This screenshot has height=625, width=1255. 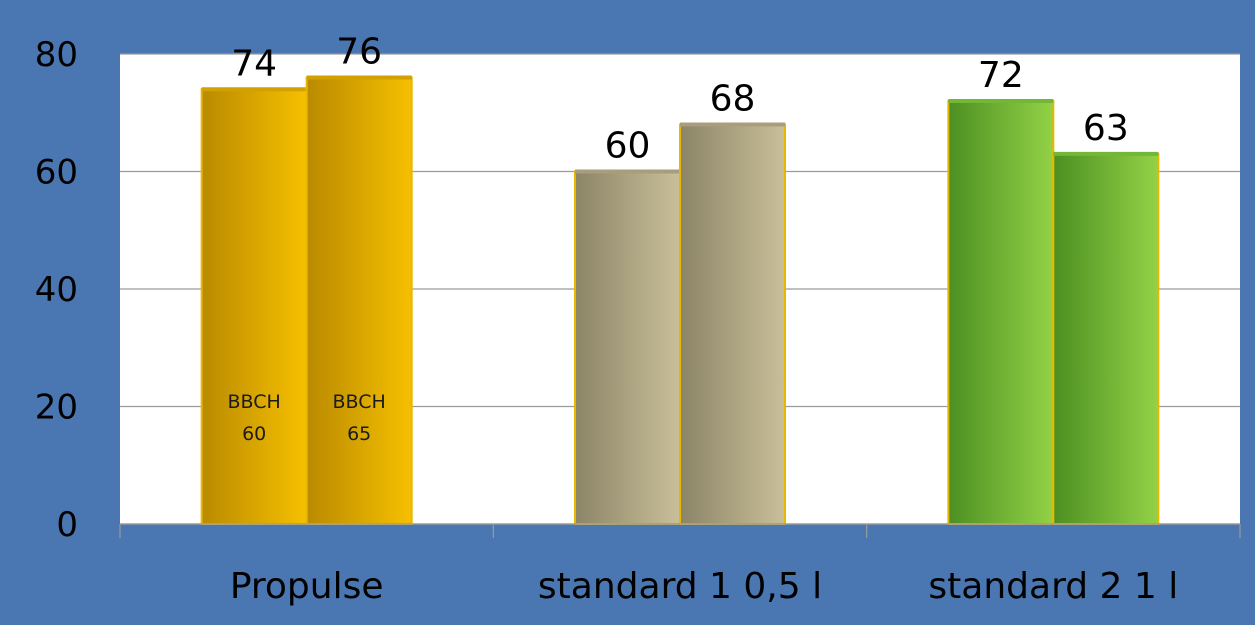 What do you see at coordinates (56, 173) in the screenshot?
I see `y-tick-label: 60` at bounding box center [56, 173].